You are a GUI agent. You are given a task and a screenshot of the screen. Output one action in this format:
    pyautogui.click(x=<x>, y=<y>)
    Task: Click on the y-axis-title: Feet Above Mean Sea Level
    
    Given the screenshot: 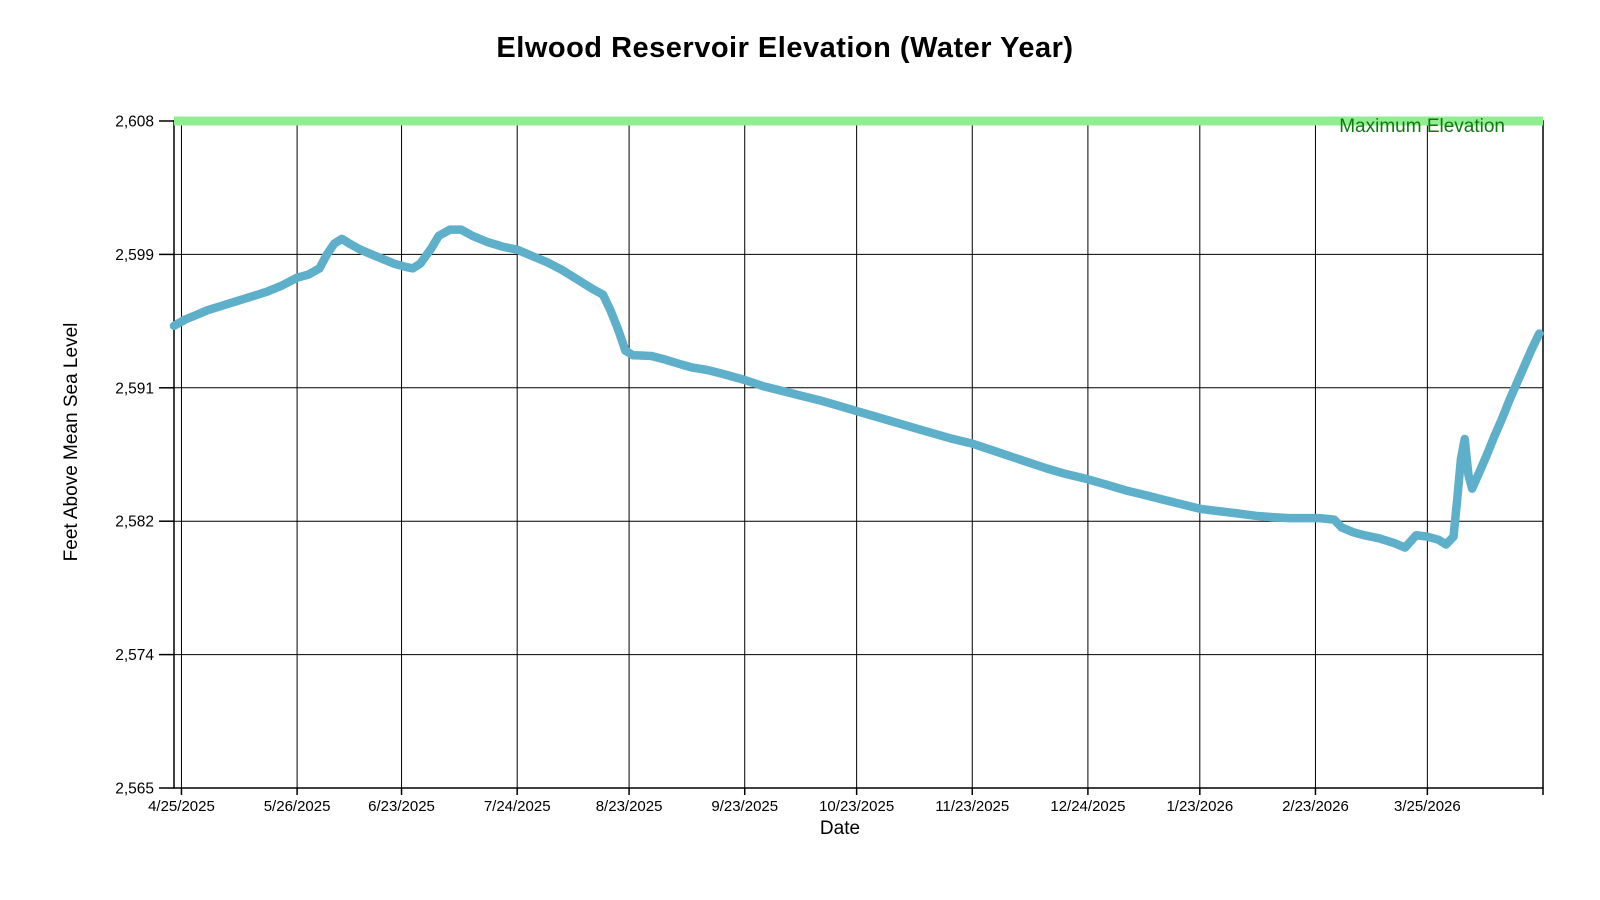 What is the action you would take?
    pyautogui.click(x=71, y=442)
    